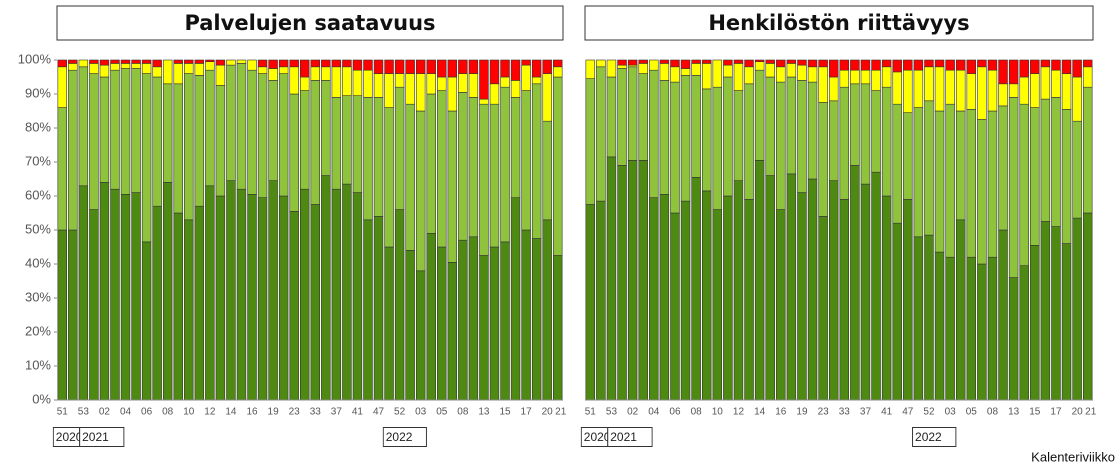 Image resolution: width=1117 pixels, height=468 pixels. I want to click on x-tick-label: 19, so click(802, 412).